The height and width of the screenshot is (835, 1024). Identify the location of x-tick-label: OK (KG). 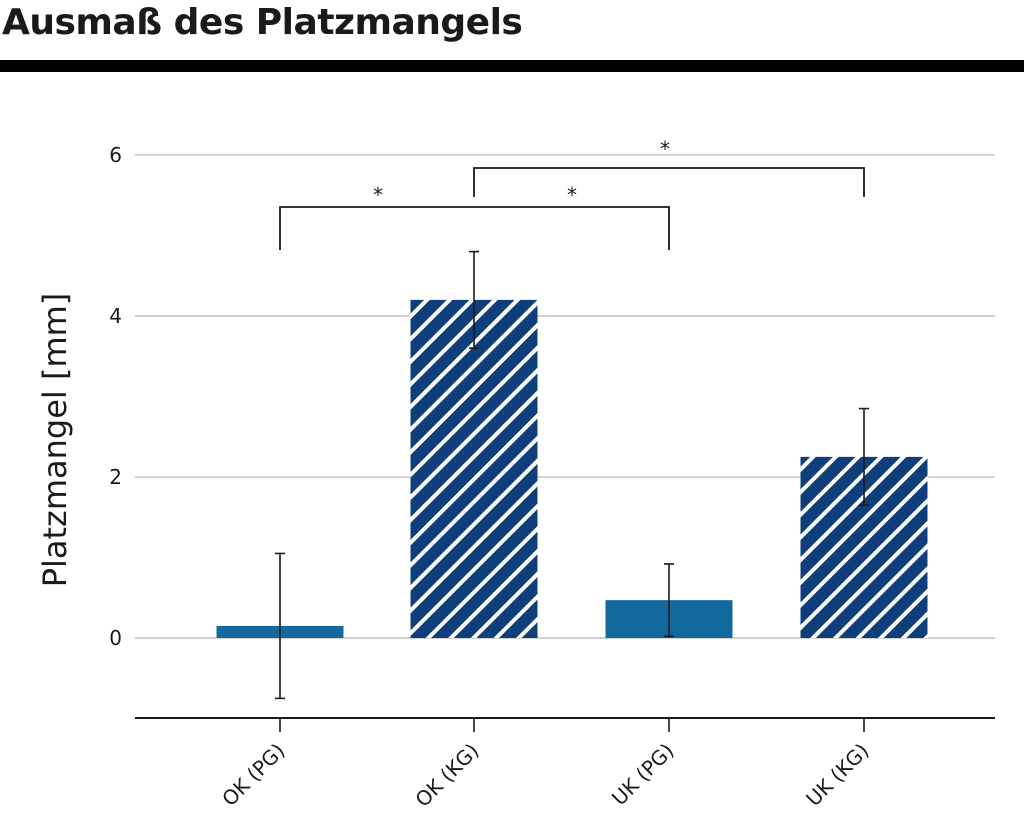
(446, 775).